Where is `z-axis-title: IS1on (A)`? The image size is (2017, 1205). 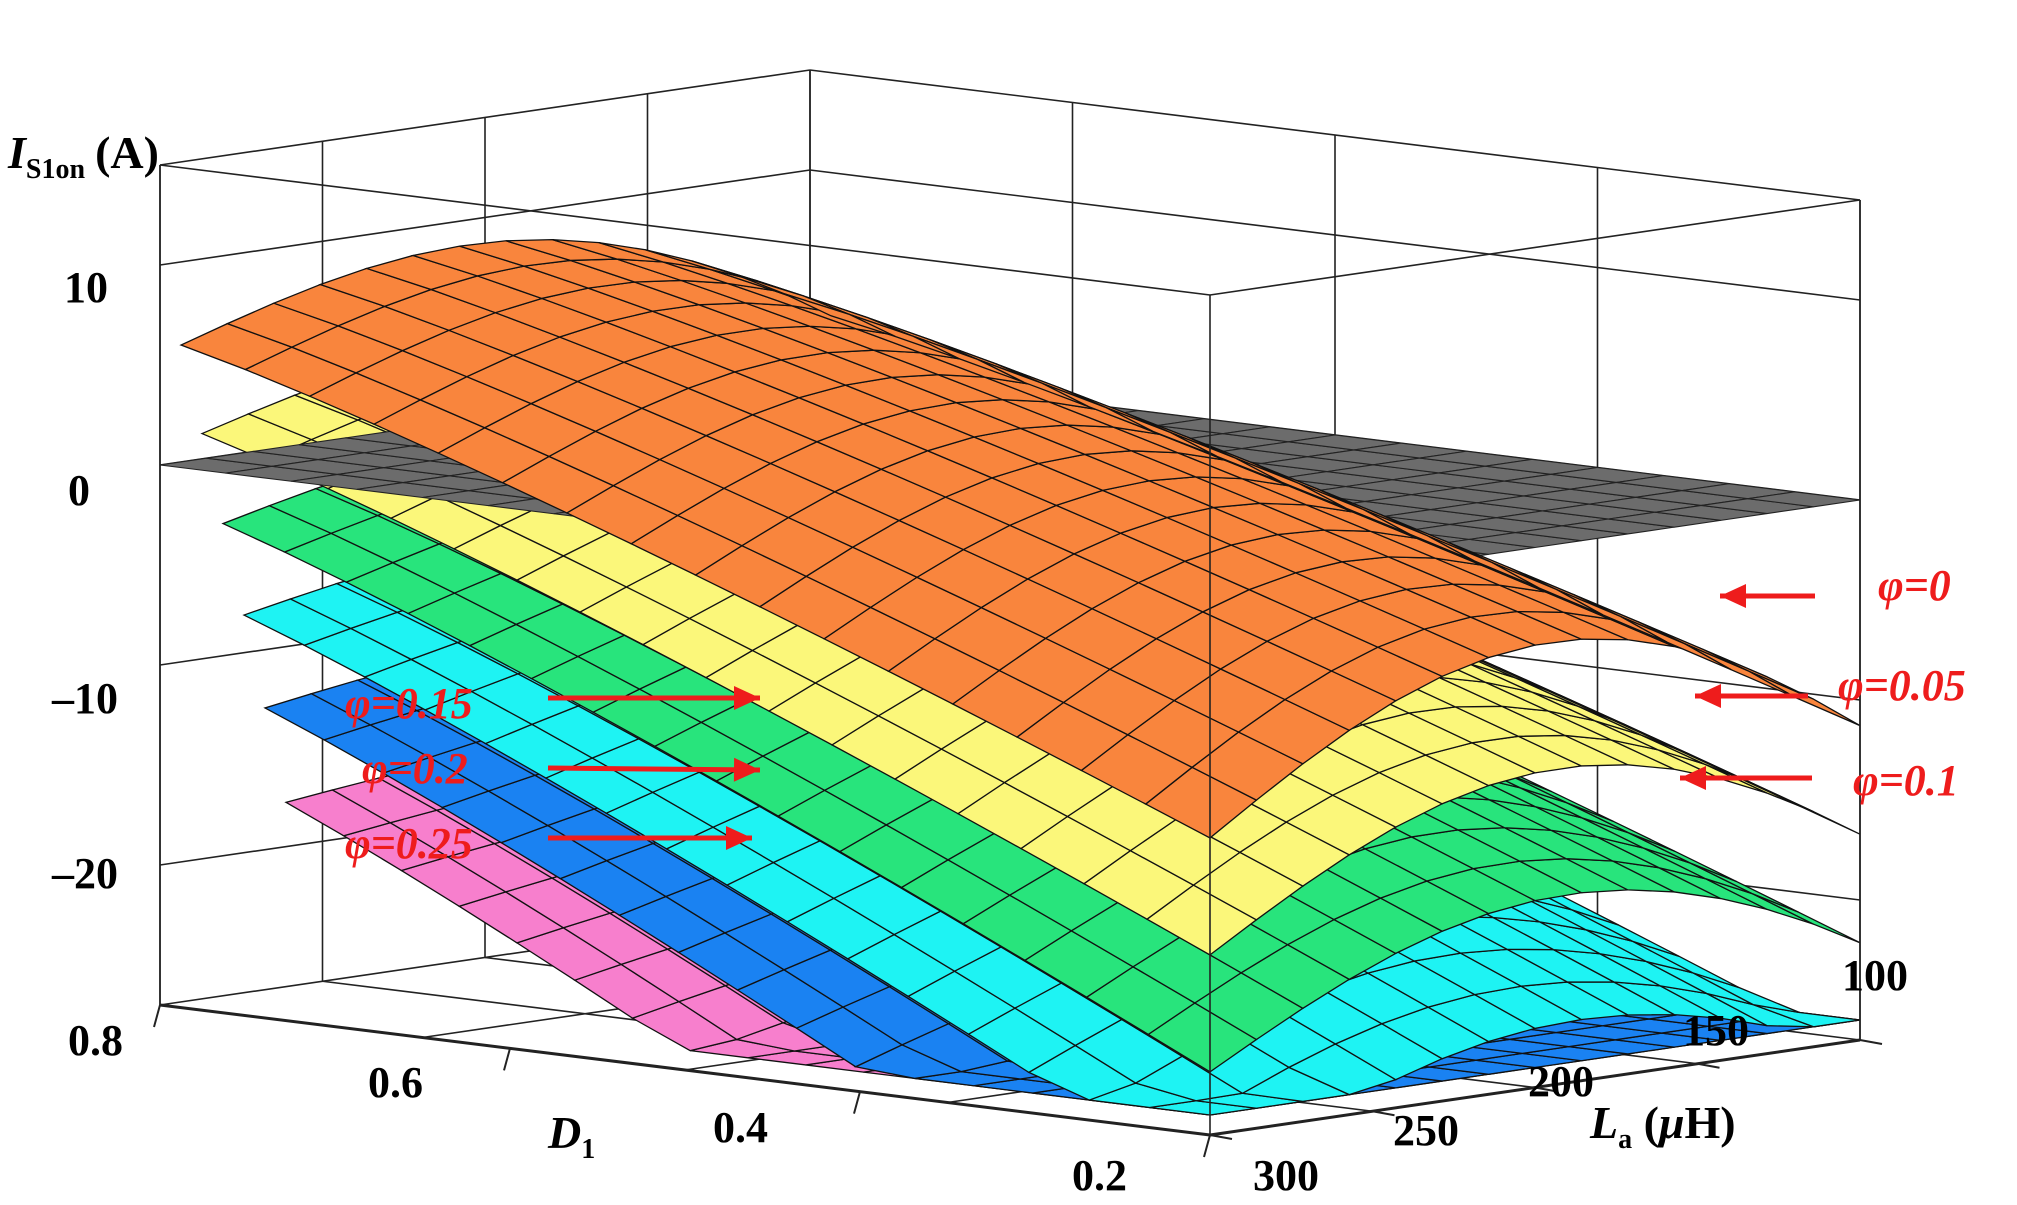 z-axis-title: IS1on (A) is located at coordinates (83, 156).